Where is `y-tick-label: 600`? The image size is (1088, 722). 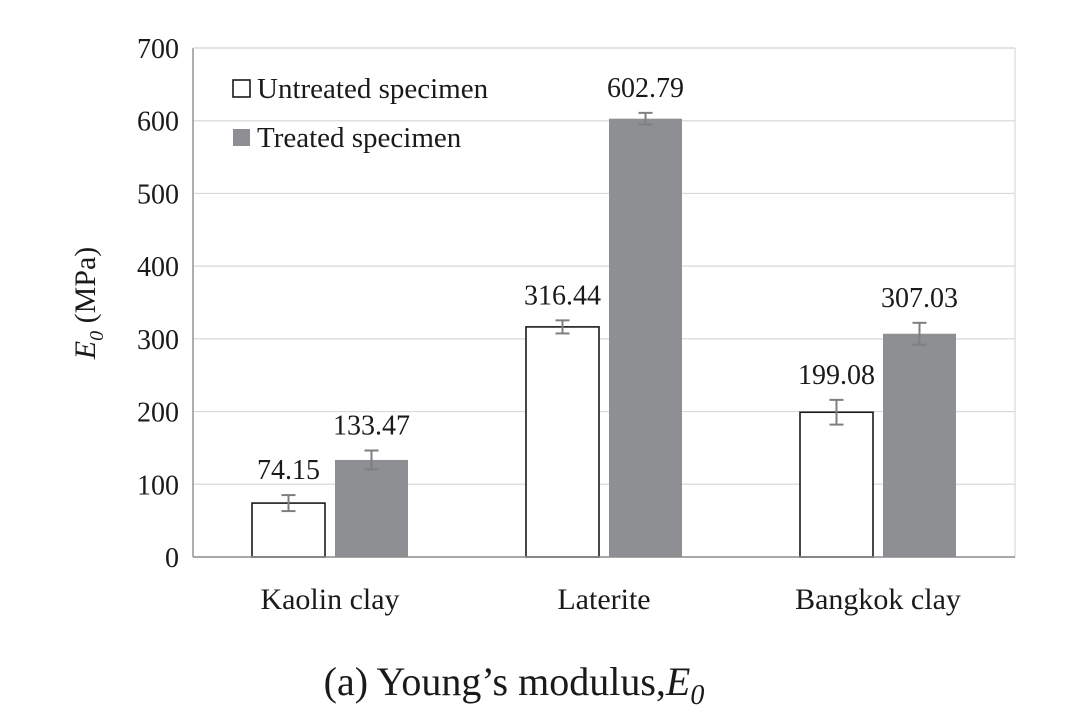
y-tick-label: 600 is located at coordinates (158, 122).